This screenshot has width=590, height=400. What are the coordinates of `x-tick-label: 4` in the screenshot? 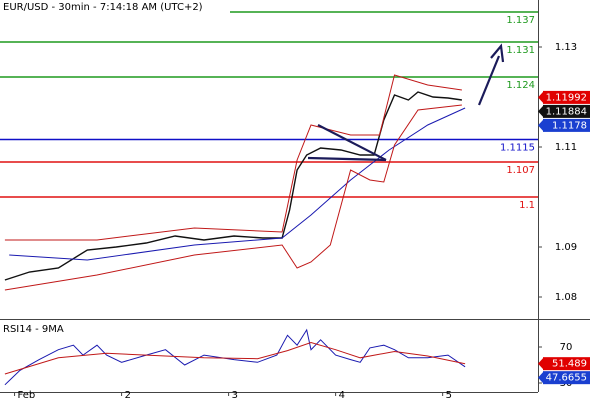 It's located at (342, 395).